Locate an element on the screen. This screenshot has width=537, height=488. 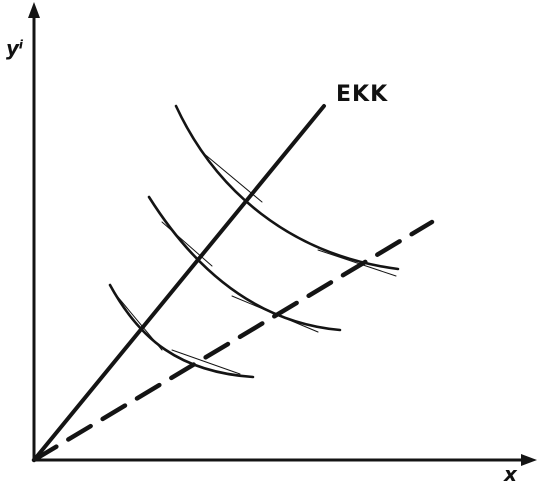
x-axis-label: x is located at coordinates (510, 474).